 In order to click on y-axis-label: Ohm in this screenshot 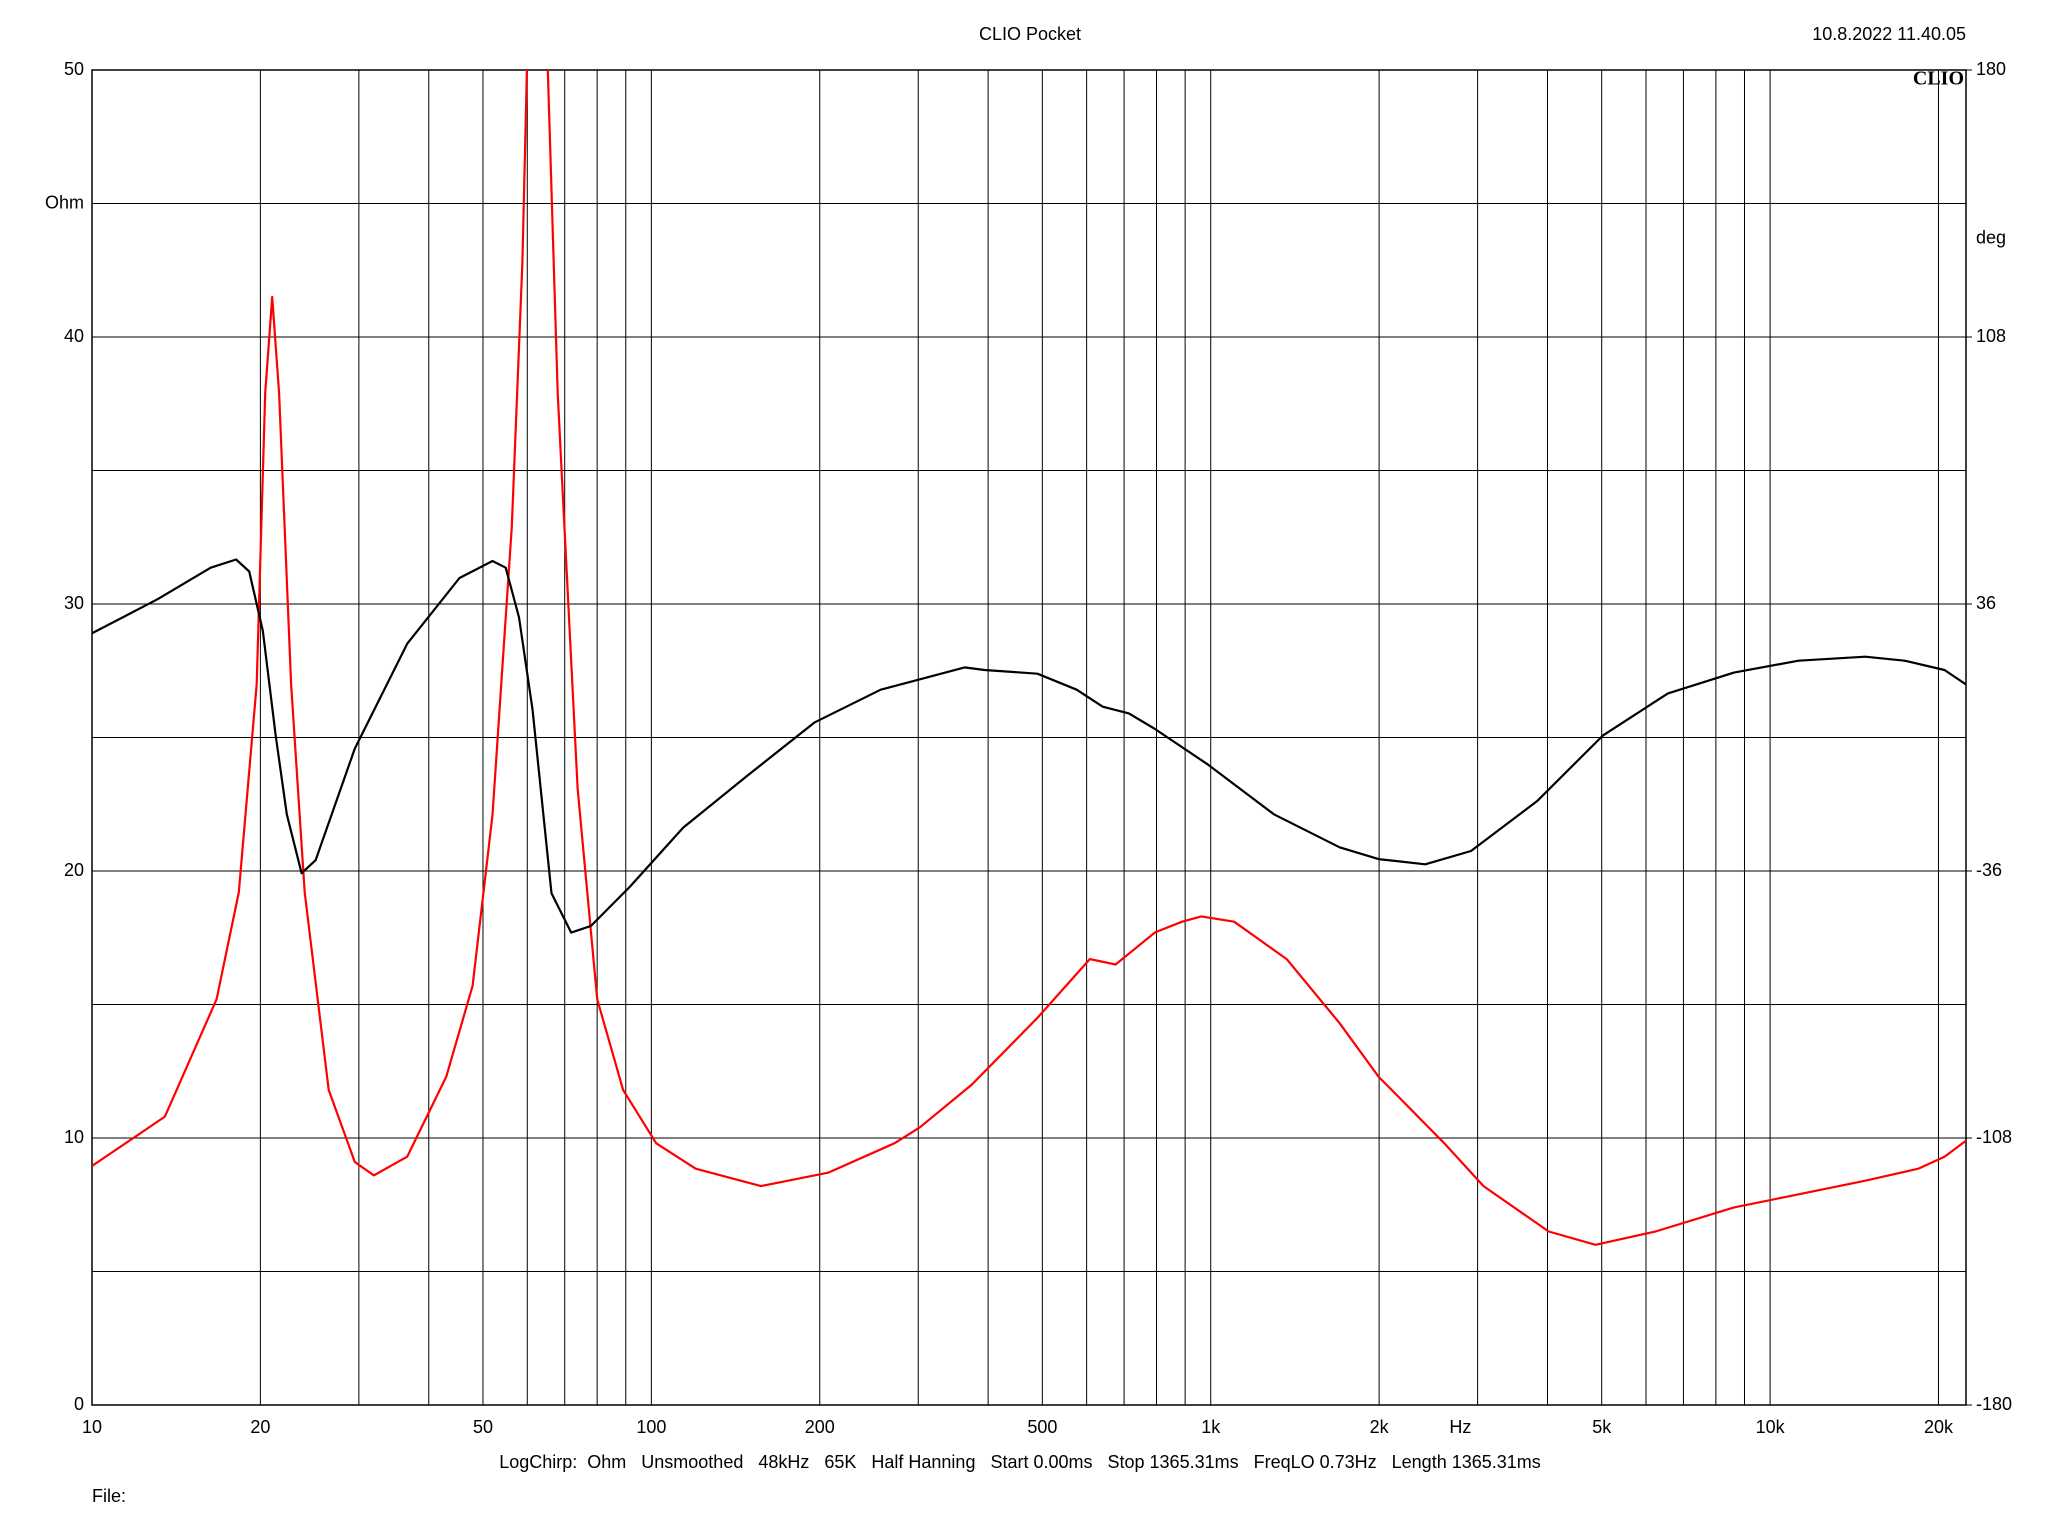, I will do `click(64, 202)`.